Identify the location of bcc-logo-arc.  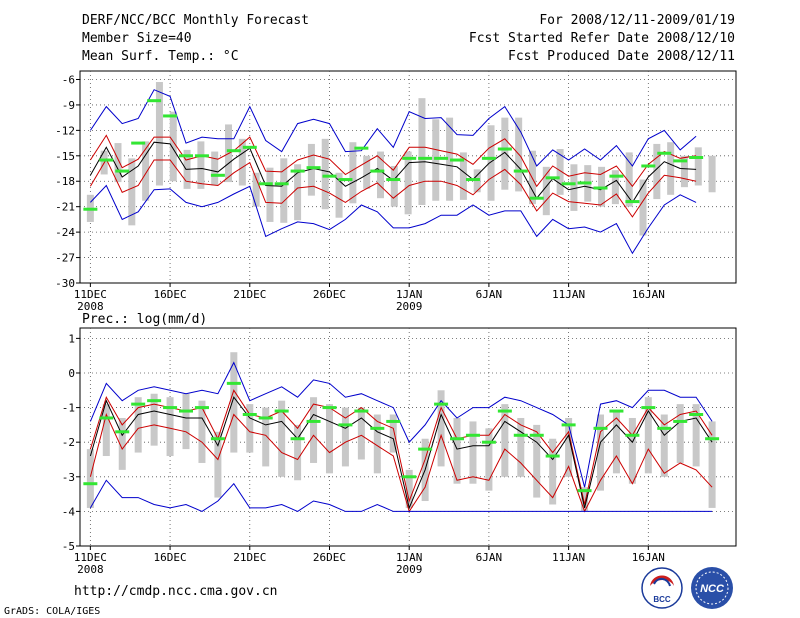
(662, 582).